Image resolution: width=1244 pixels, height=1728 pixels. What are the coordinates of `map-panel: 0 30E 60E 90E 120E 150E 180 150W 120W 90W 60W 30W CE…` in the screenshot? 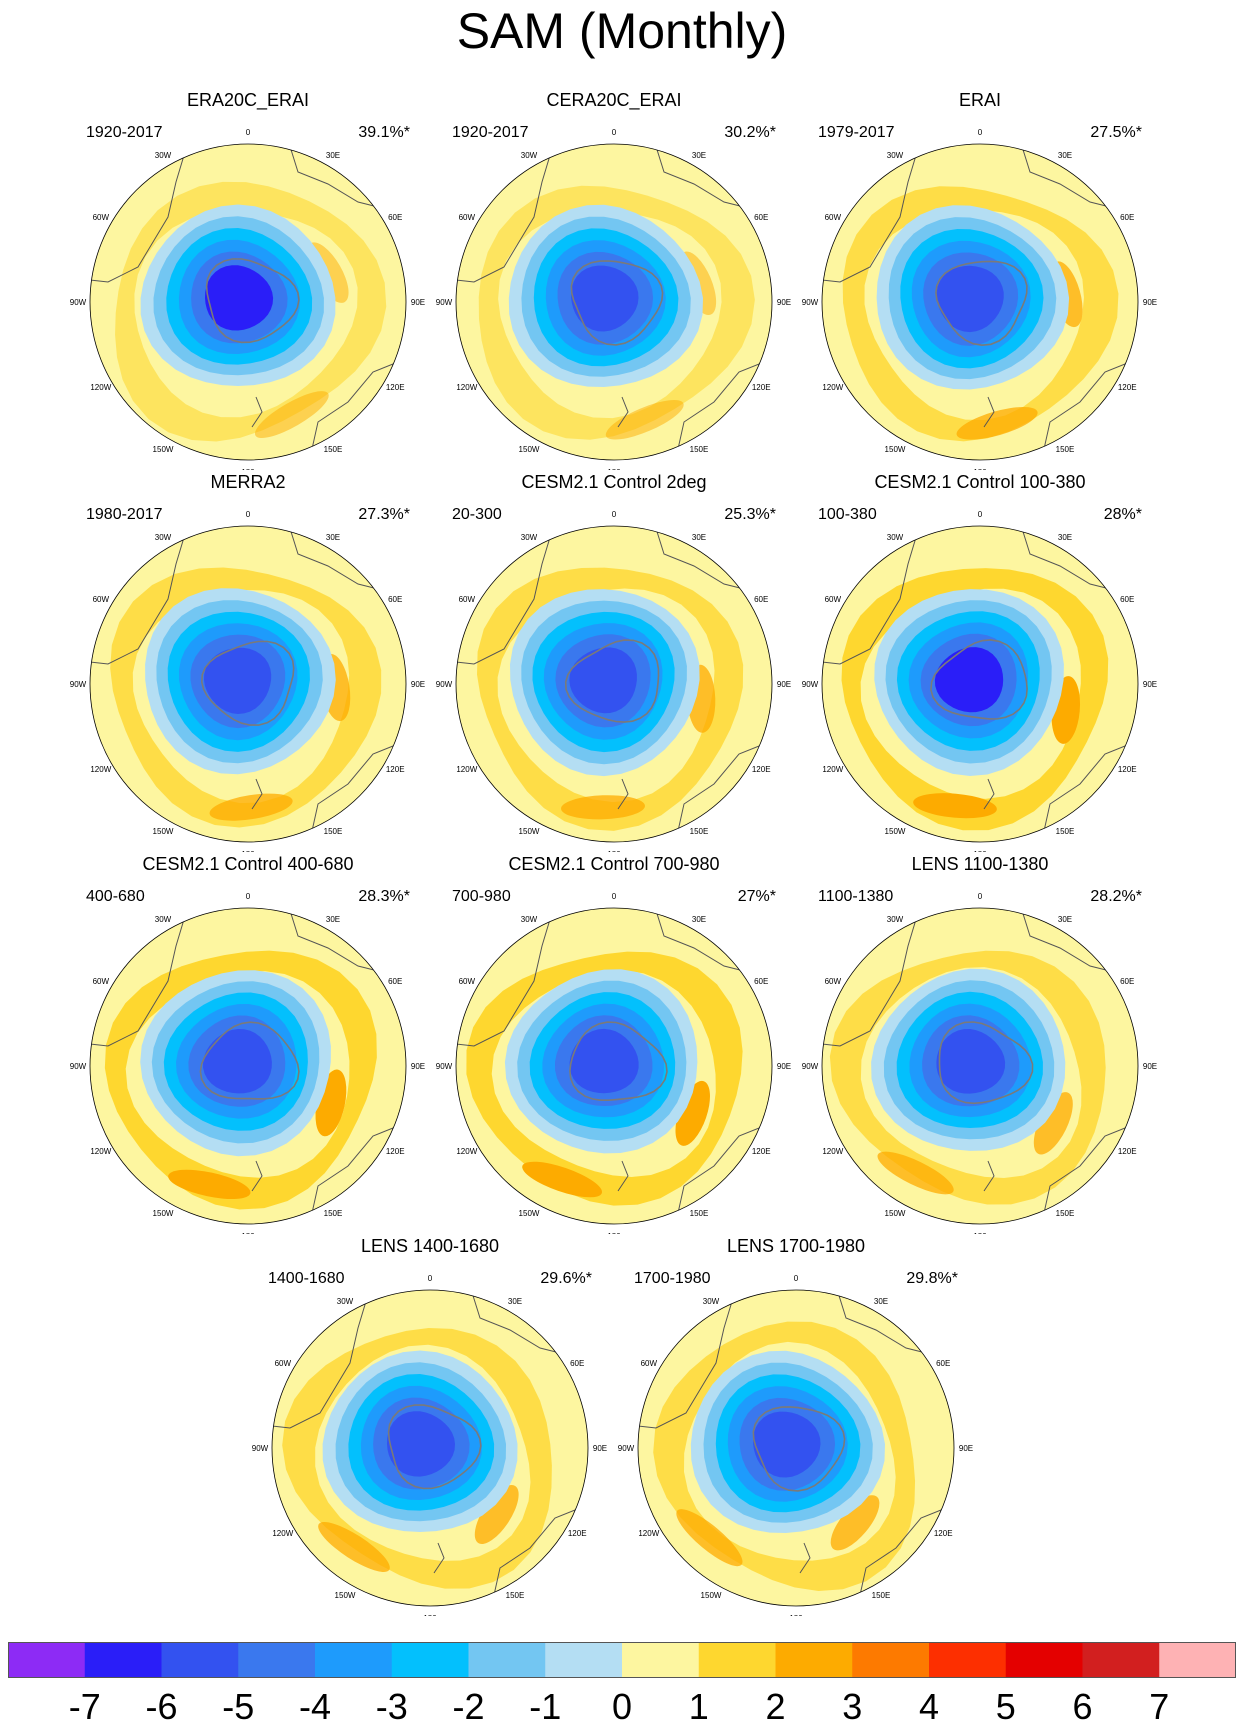 It's located at (614, 662).